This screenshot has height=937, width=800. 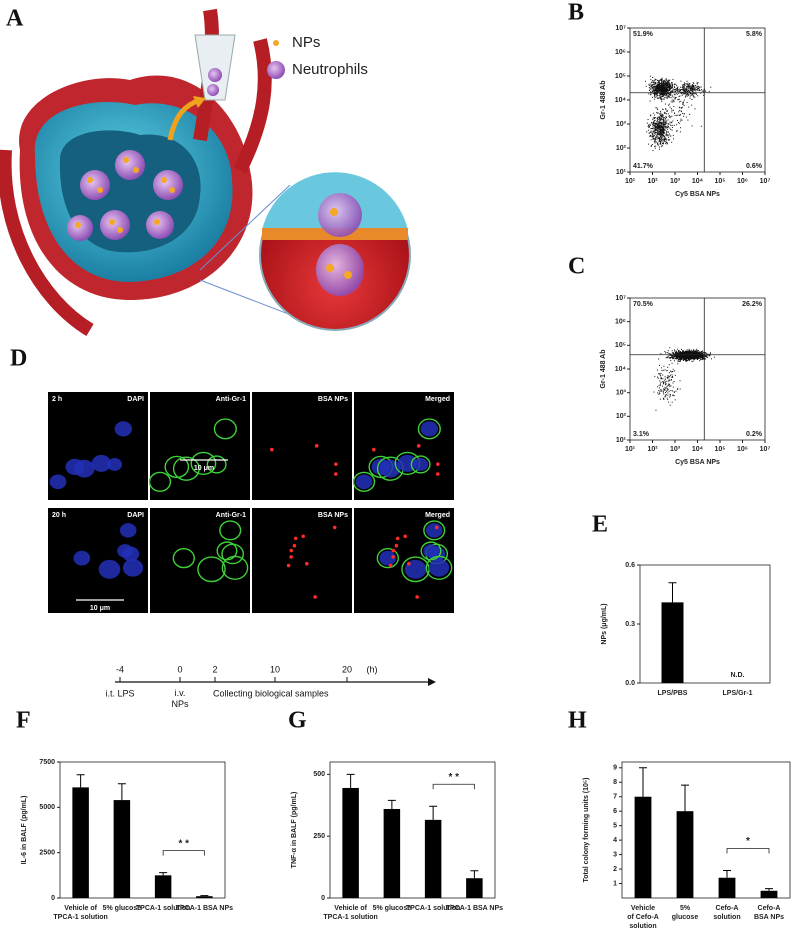 I want to click on micrograph, so click(x=200, y=560).